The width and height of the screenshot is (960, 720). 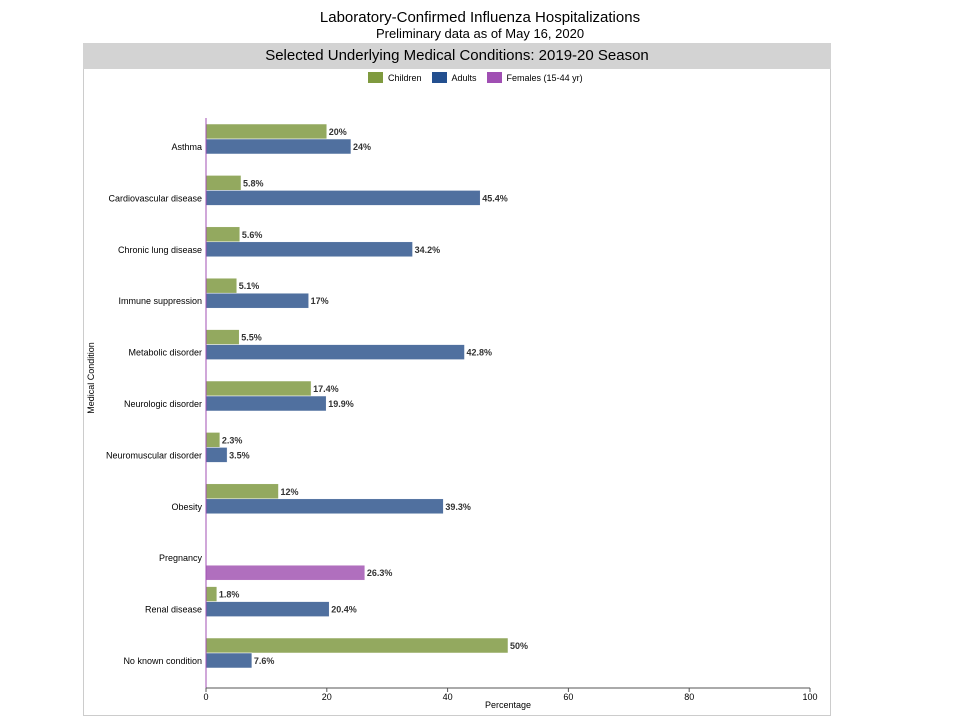 I want to click on x-tick-label: 40, so click(x=448, y=697).